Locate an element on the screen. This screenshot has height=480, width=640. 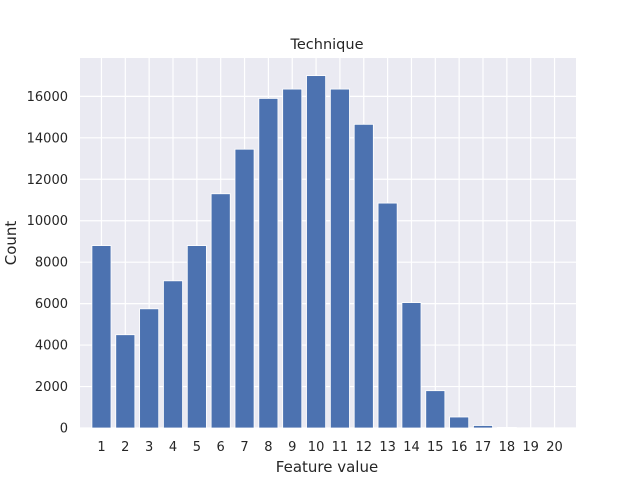
y-tick-label: 6000 is located at coordinates (51, 304).